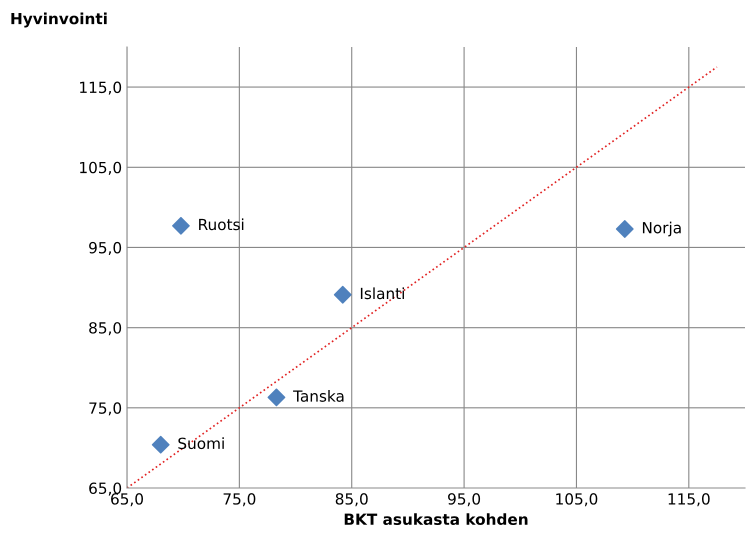  Describe the element at coordinates (240, 499) in the screenshot. I see `x-tick-label: 75,0` at that location.